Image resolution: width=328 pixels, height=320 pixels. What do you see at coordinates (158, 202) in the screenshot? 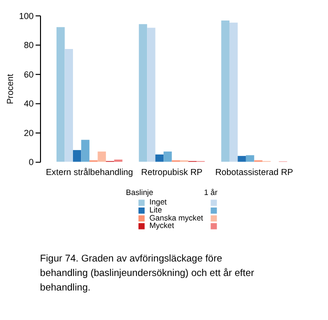
I see `legend-label: Inget` at bounding box center [158, 202].